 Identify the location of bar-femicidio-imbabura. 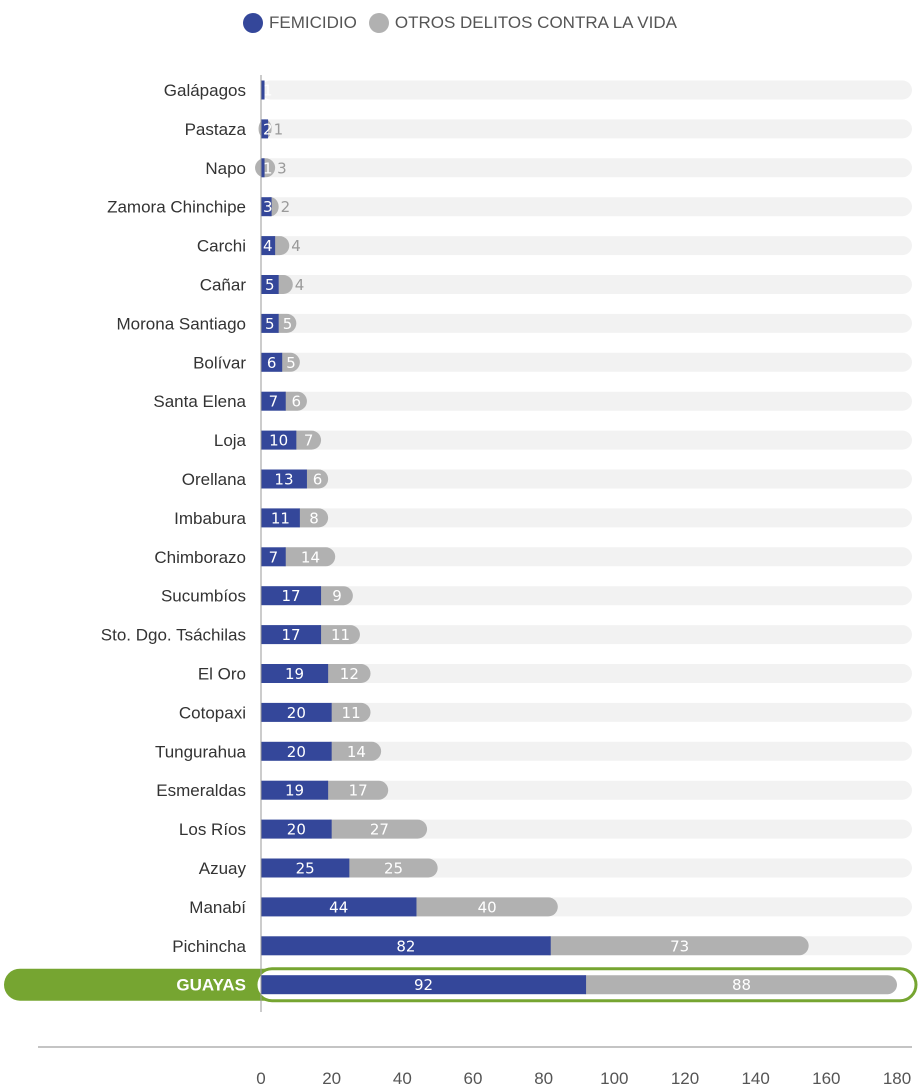
(280, 518).